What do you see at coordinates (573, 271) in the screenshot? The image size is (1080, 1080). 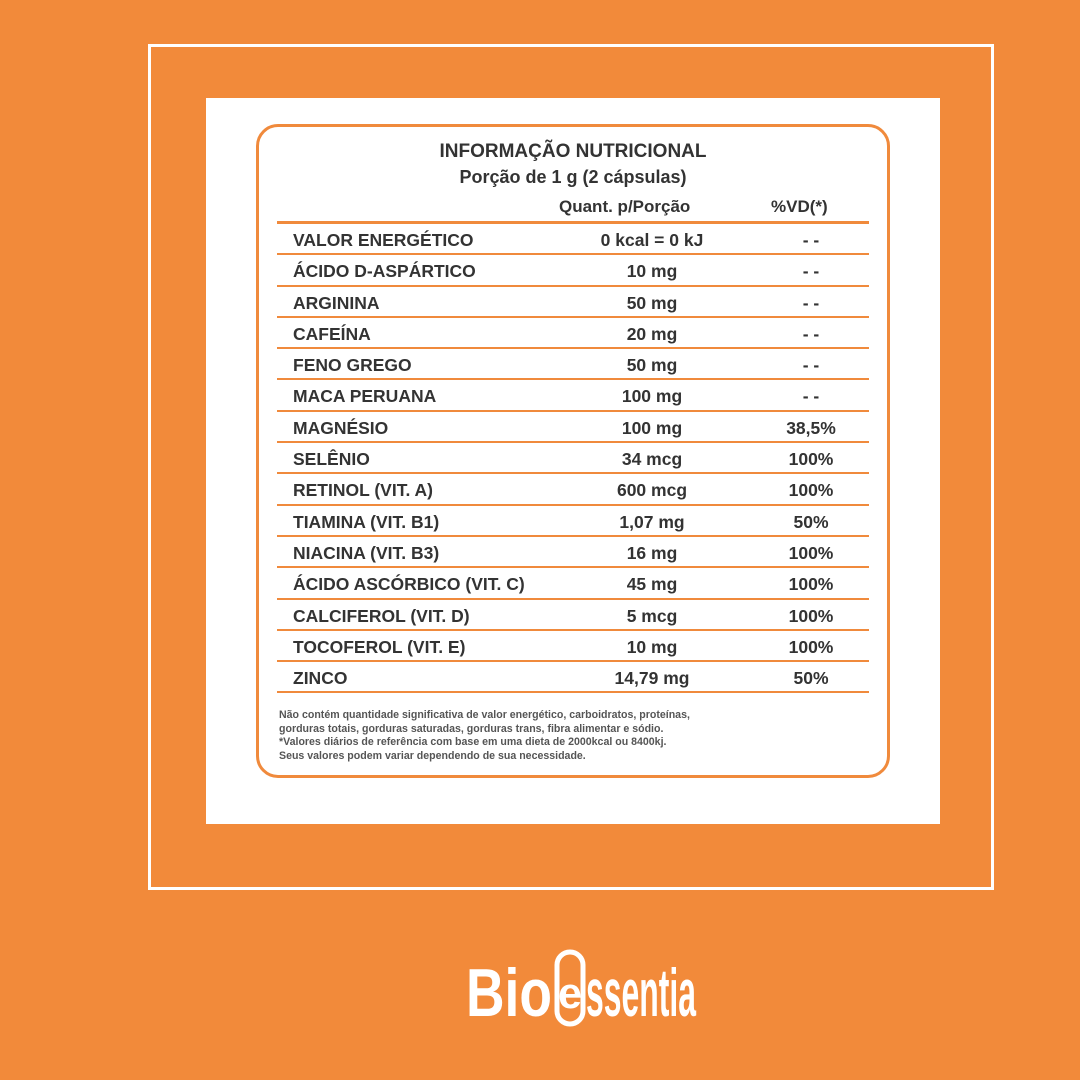 I see `table-row: ÁCIDO D-ASPÁRTICO 10 mg - -` at bounding box center [573, 271].